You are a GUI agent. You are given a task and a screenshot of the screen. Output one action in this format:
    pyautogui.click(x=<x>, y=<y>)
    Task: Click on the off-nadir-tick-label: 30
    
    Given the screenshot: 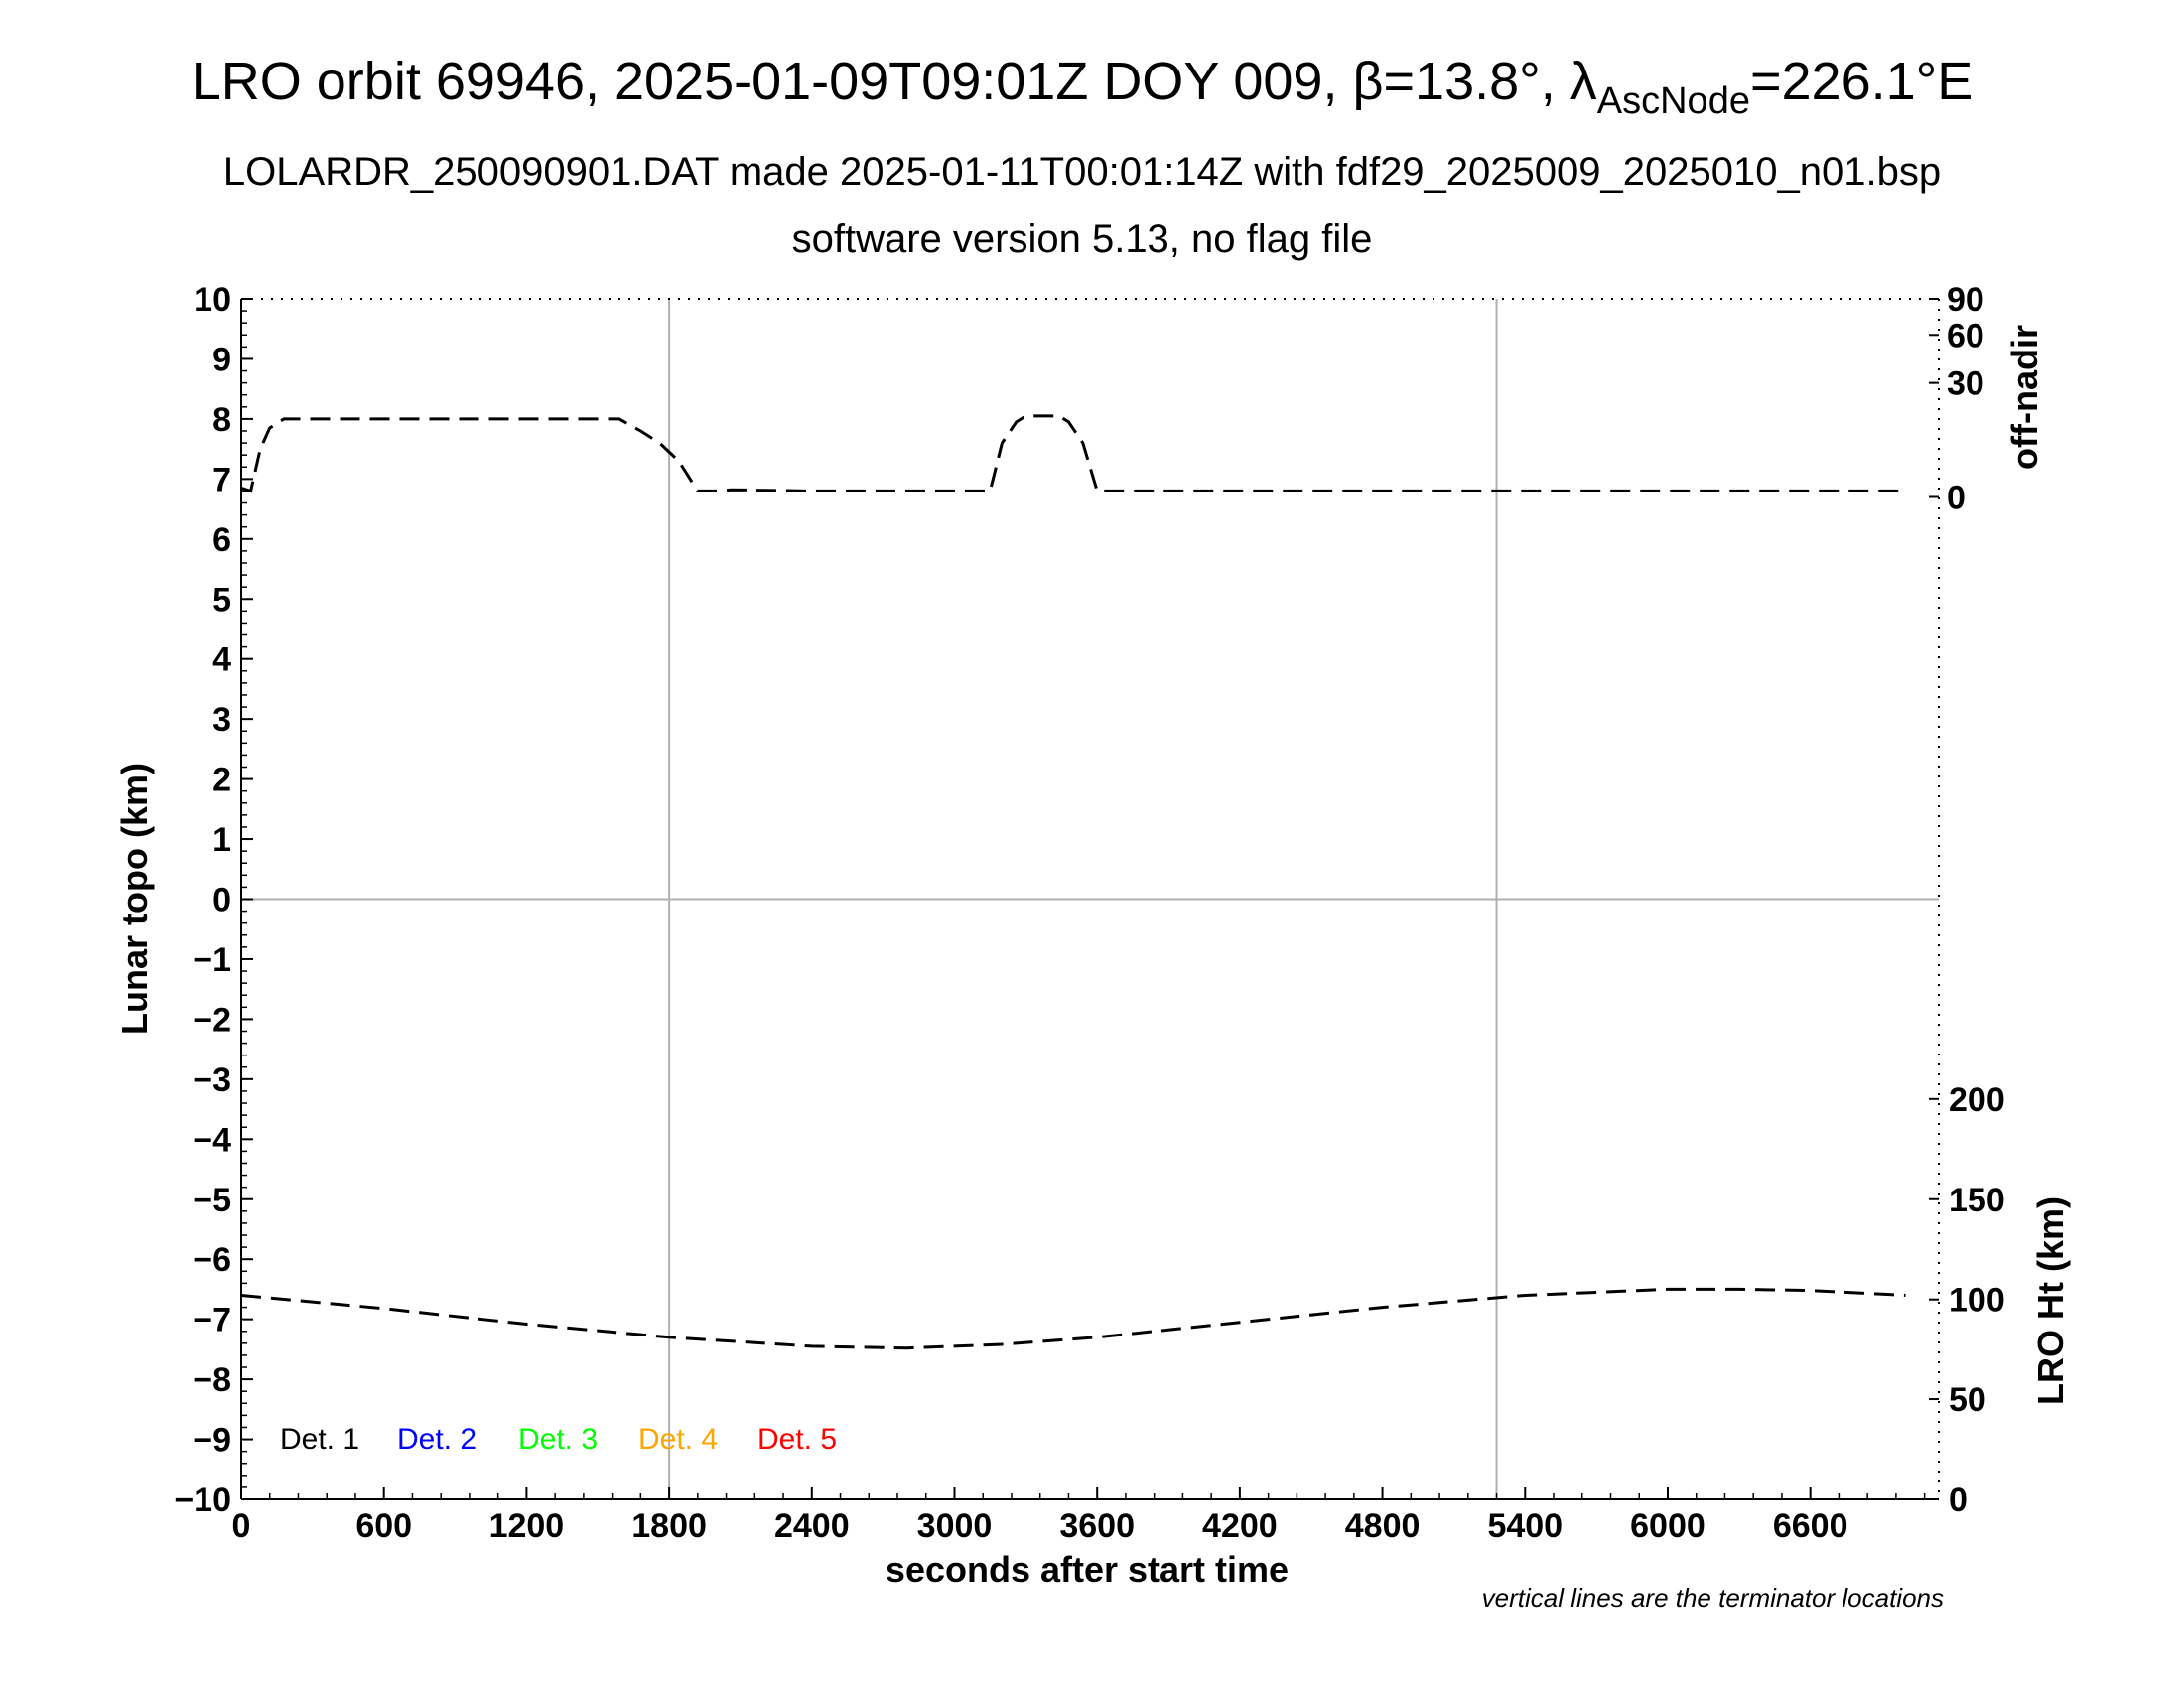 What is the action you would take?
    pyautogui.click(x=1965, y=384)
    